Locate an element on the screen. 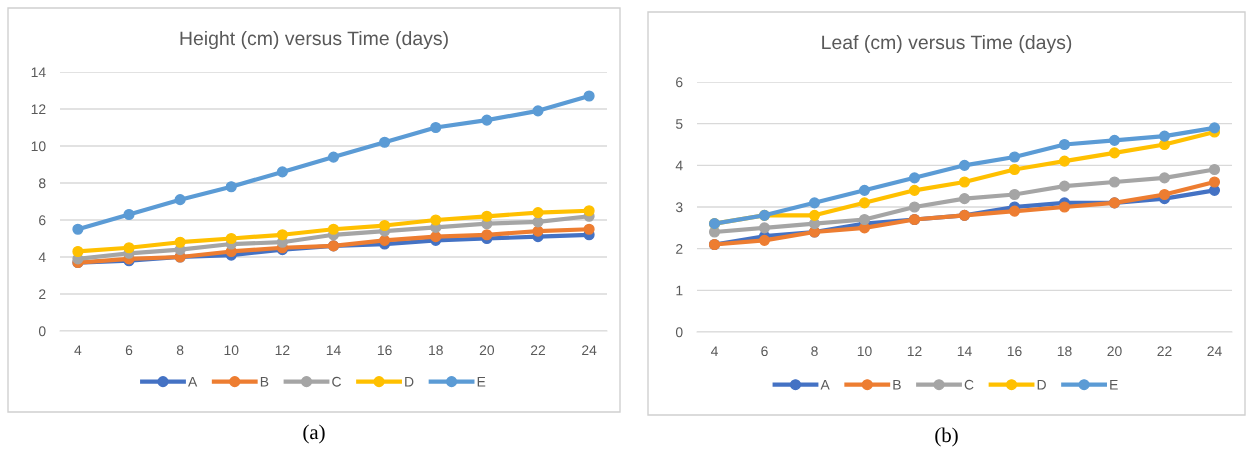 This screenshot has width=1255, height=450. text: (b) is located at coordinates (946, 437).